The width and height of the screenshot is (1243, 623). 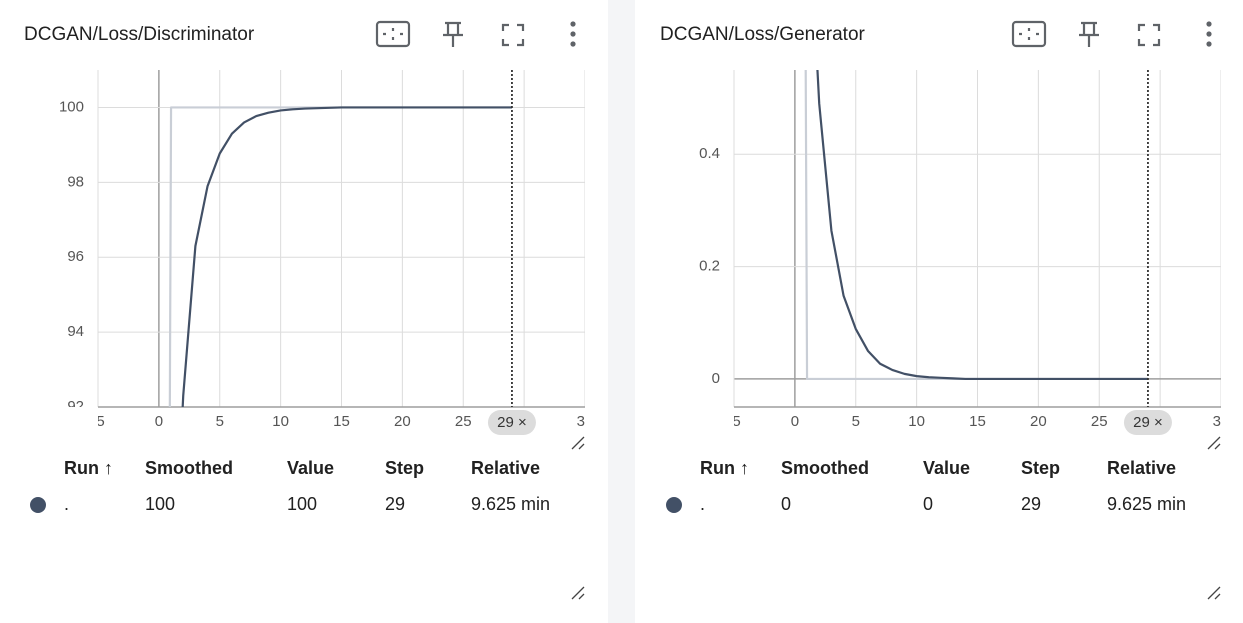 What do you see at coordinates (453, 34) in the screenshot?
I see `pin-button` at bounding box center [453, 34].